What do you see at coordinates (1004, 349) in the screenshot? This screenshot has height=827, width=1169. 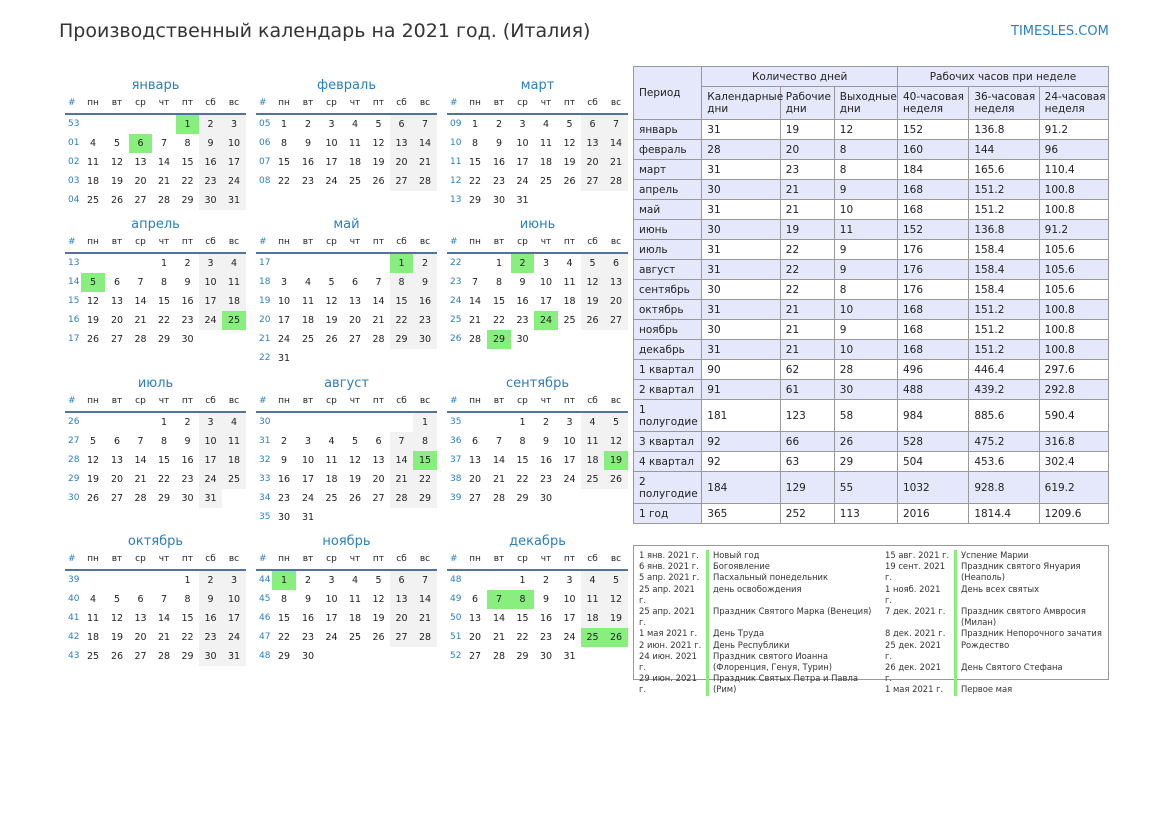 I see `table-cell: 151.2` at bounding box center [1004, 349].